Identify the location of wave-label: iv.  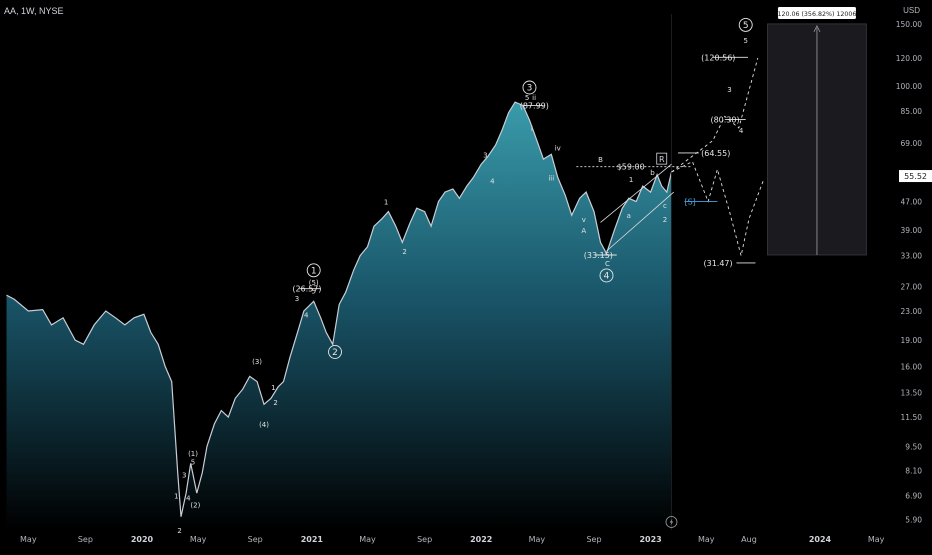
(558, 148).